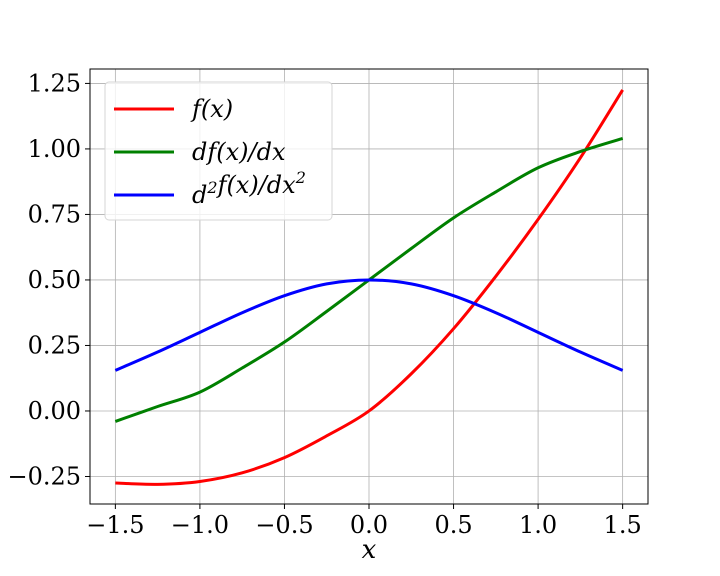  I want to click on x-tick-label: −0.5, so click(284, 525).